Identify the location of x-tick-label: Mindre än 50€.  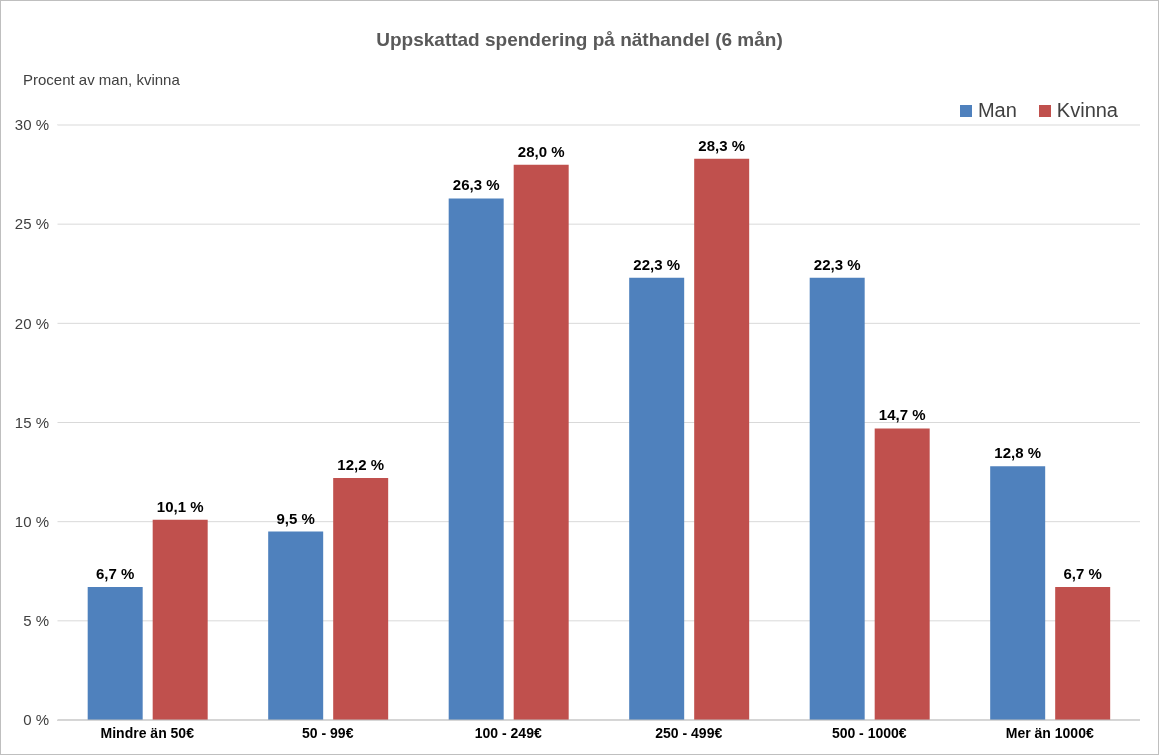
(147, 732).